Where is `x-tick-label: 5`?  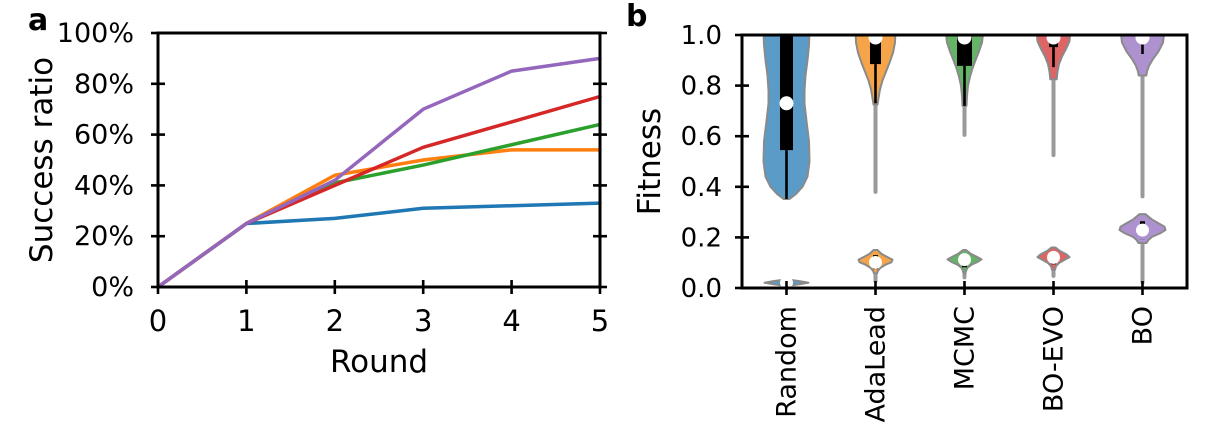
x-tick-label: 5 is located at coordinates (600, 321).